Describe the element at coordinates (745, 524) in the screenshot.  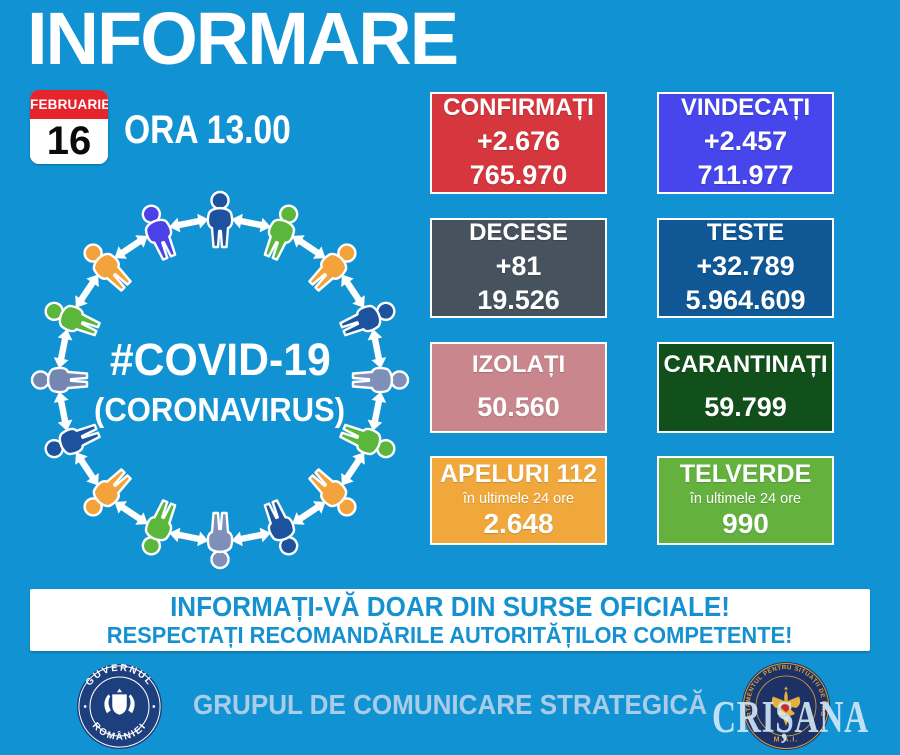
I see `card-total: 990` at that location.